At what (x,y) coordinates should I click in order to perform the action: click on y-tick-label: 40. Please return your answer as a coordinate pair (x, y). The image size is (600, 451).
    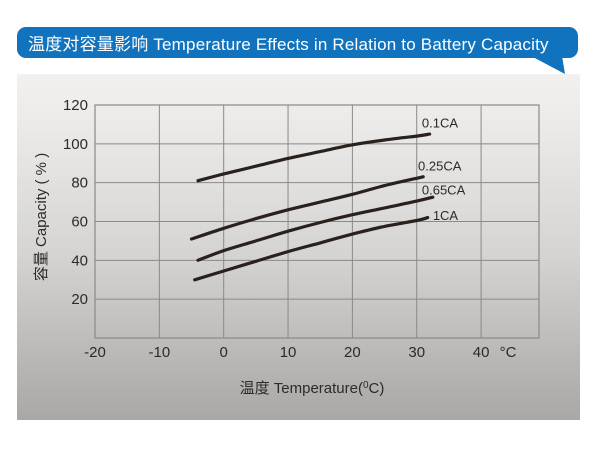
    Looking at the image, I should click on (79, 260).